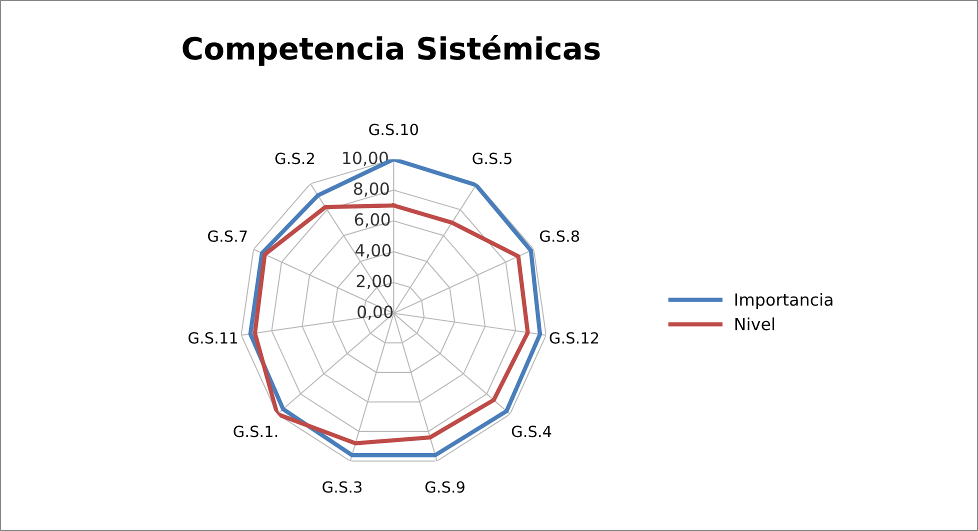 This screenshot has width=978, height=531. I want to click on spoke-label: G.S.1., so click(256, 432).